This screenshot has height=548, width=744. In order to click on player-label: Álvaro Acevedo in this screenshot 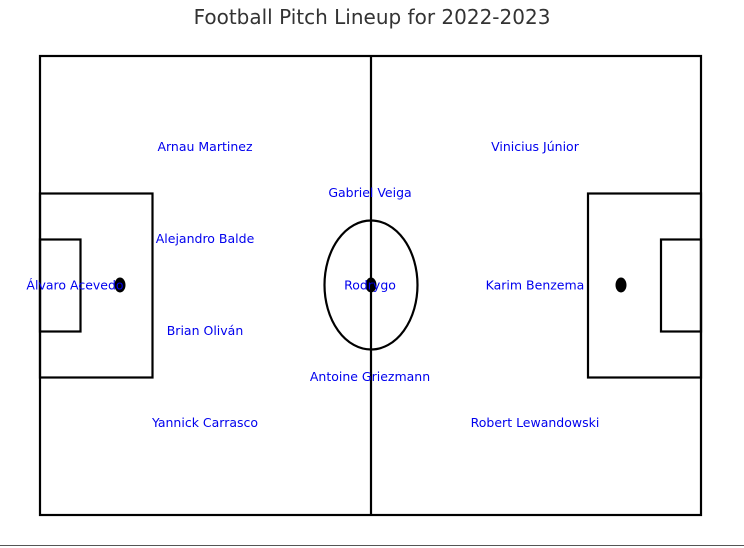, I will do `click(74, 285)`.